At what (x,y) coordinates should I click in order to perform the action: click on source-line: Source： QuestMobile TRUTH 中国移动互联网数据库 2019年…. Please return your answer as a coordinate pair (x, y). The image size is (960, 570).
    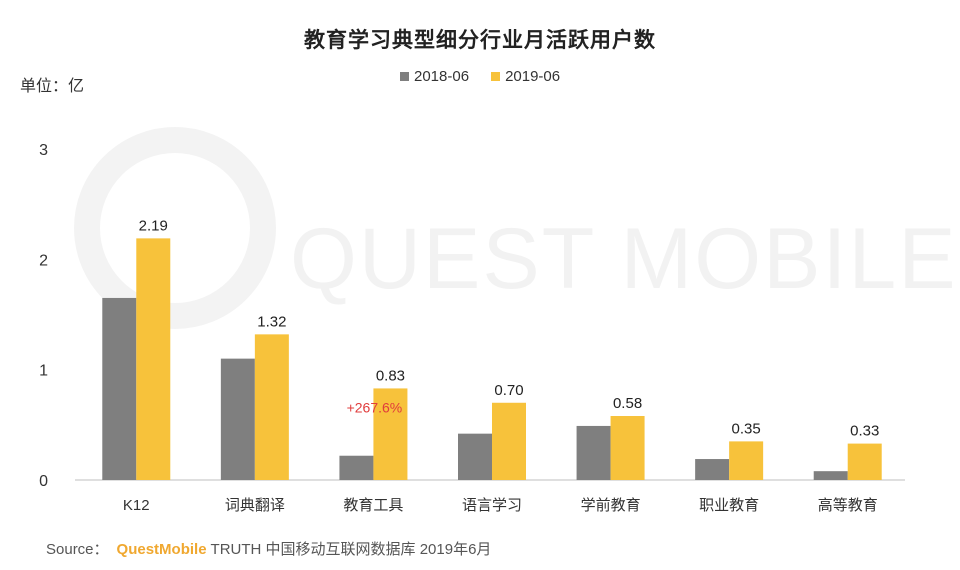
    Looking at the image, I should click on (268, 548).